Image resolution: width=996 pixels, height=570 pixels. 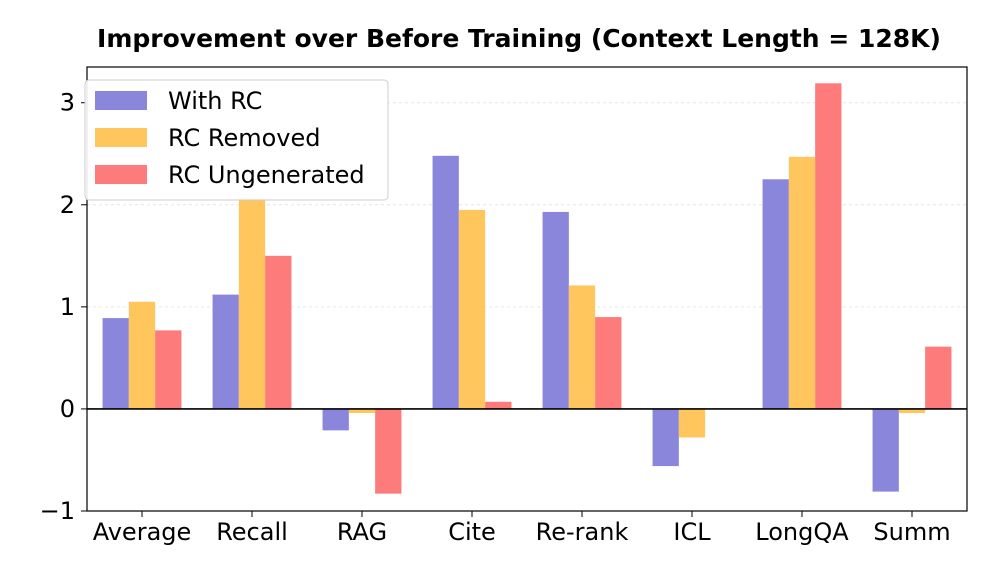 I want to click on x-tick-label: Average, so click(x=142, y=532).